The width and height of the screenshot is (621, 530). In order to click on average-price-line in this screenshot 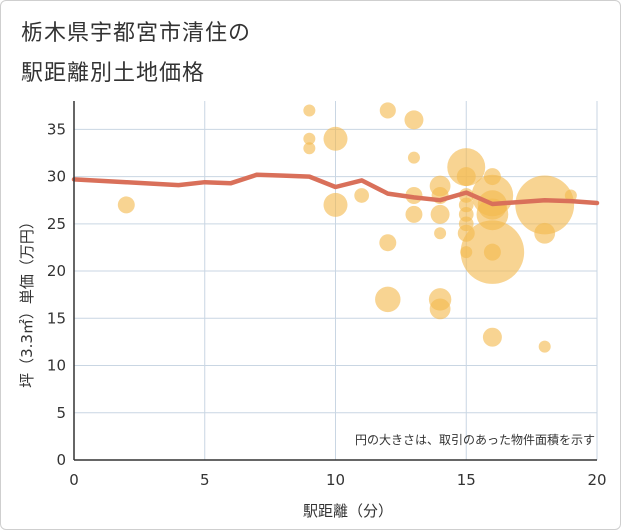, I will do `click(335, 189)`.